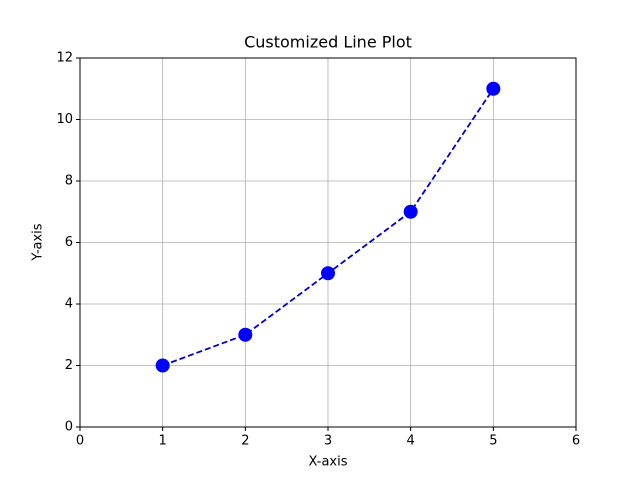  Describe the element at coordinates (69, 242) in the screenshot. I see `y-tick-label: 6` at that location.